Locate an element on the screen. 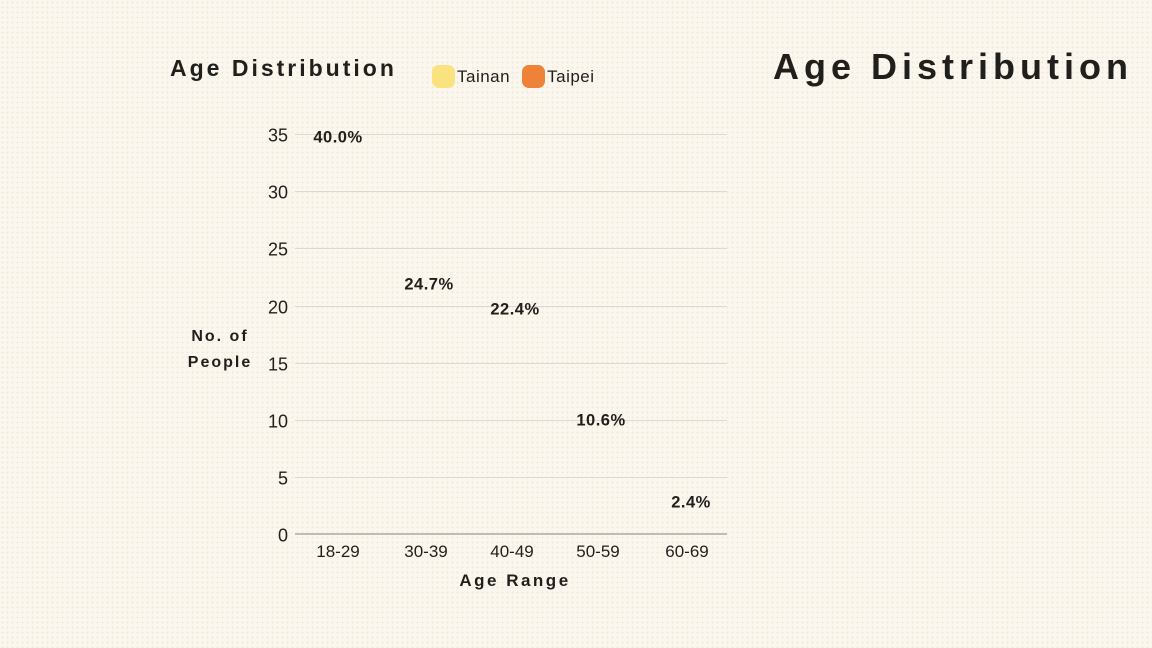 This screenshot has width=1152, height=648. chart-title: Age Distribution is located at coordinates (283, 68).